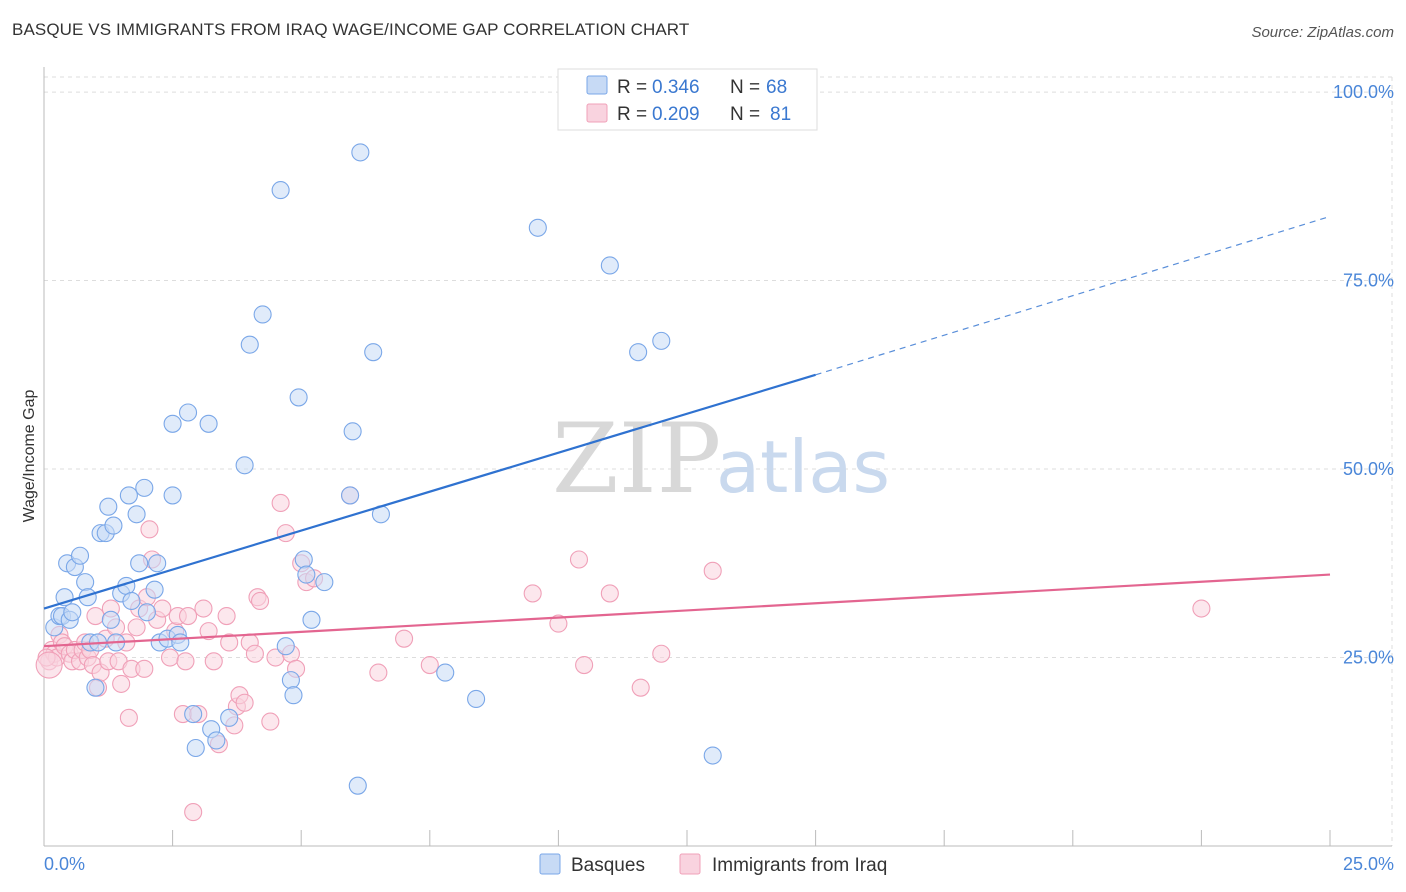  Describe the element at coordinates (636, 459) in the screenshot. I see `watermark-zip: ZIP` at that location.